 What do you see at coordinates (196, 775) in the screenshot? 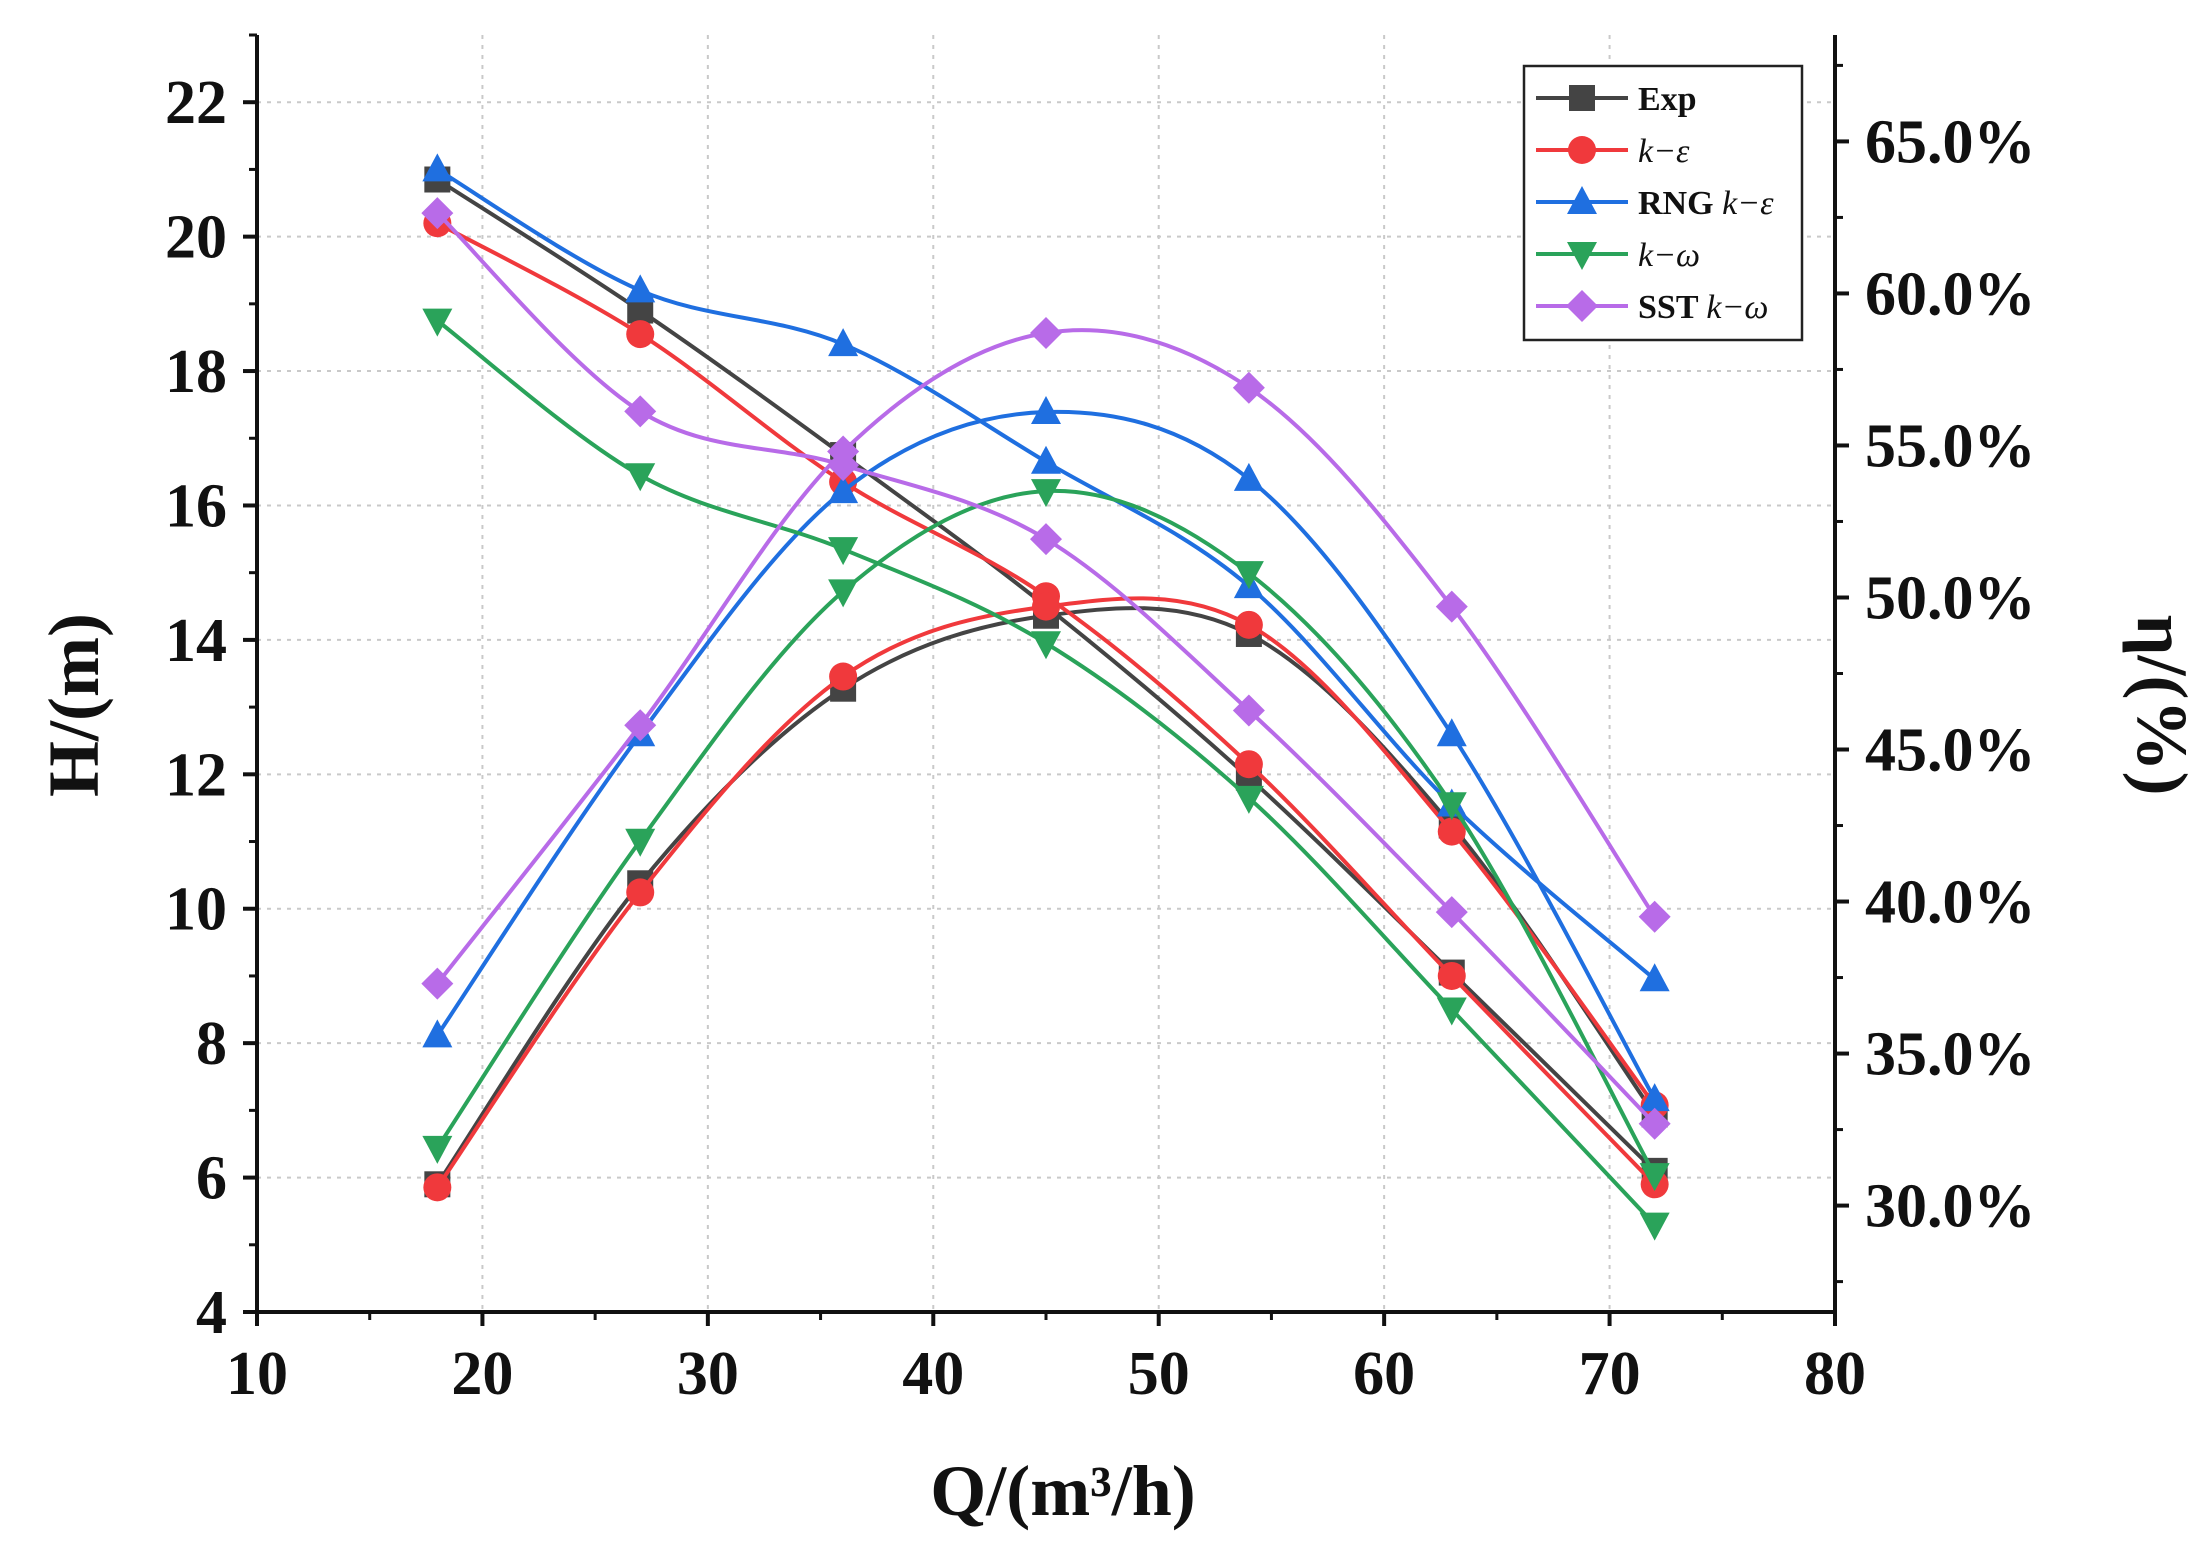
I see `y-left-tick-label: 12` at bounding box center [196, 775].